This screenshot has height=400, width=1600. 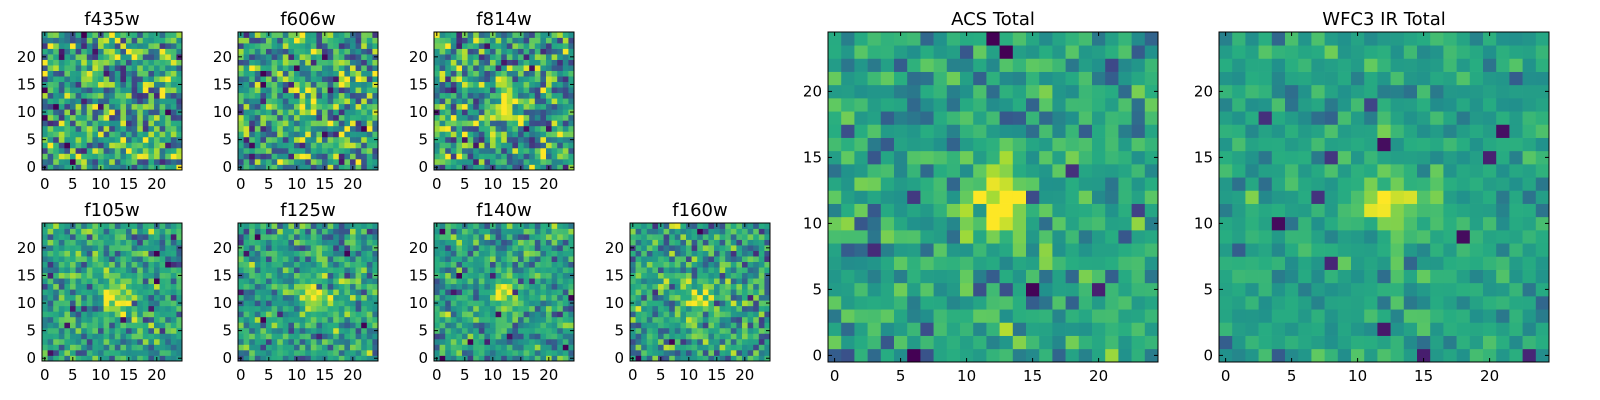 What do you see at coordinates (31, 331) in the screenshot?
I see `y-tick-label: 5` at bounding box center [31, 331].